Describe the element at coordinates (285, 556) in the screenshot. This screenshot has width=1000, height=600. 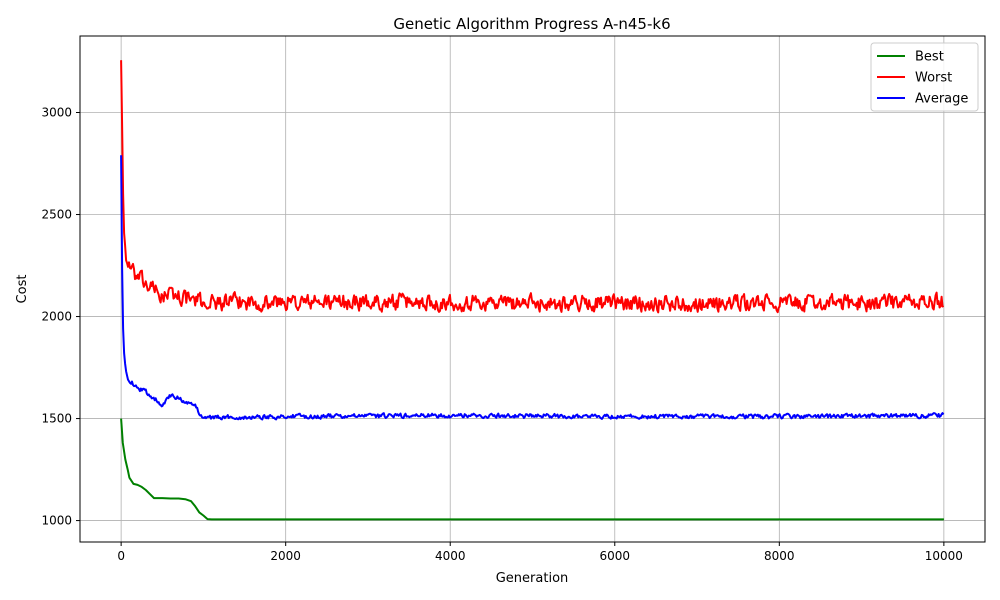
I see `x-tick-label: 2000` at that location.